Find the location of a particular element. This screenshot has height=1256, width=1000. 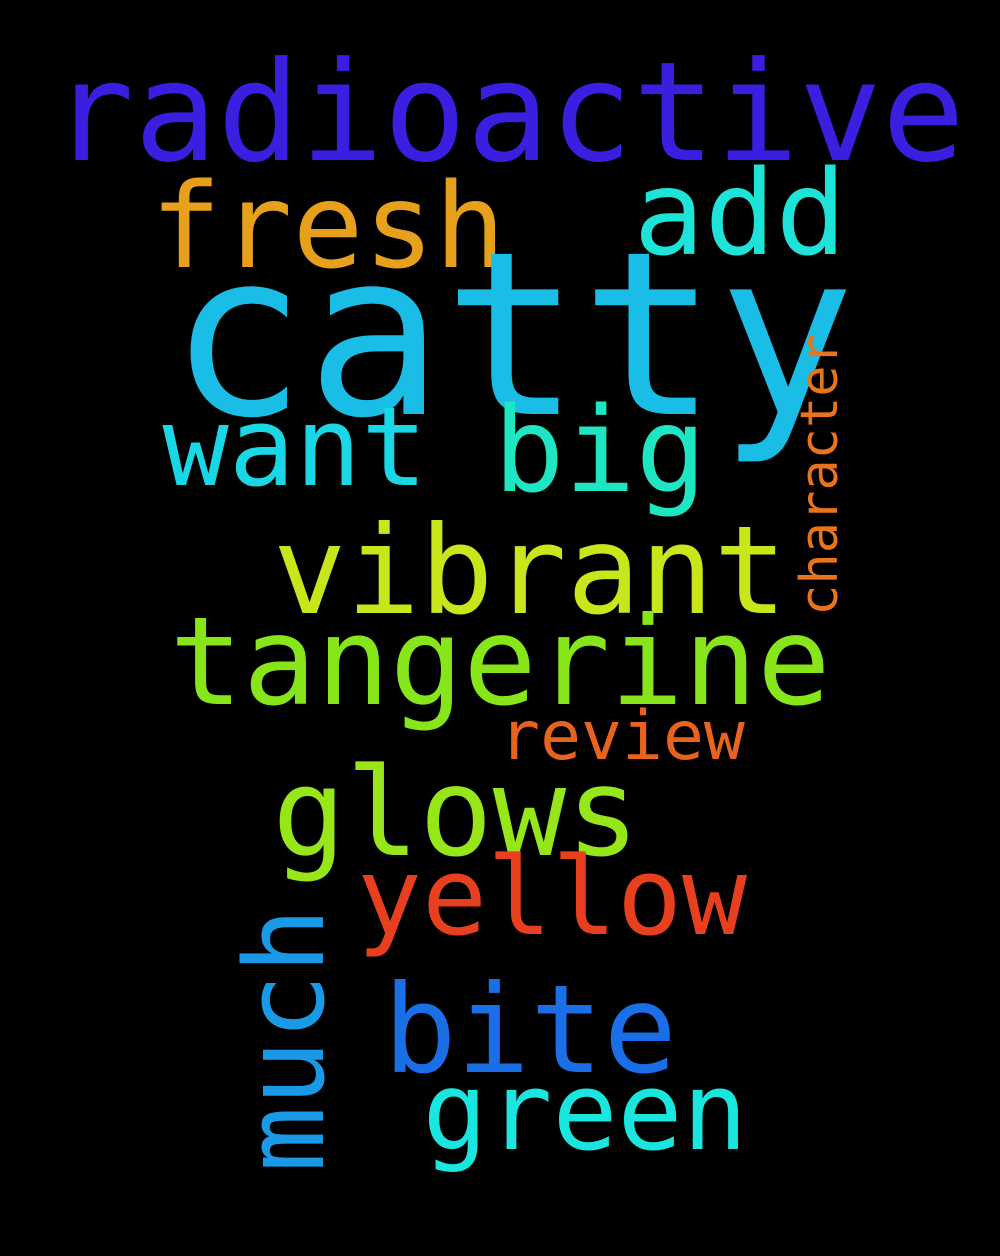

word-yellow: yellow is located at coordinates (552, 897).